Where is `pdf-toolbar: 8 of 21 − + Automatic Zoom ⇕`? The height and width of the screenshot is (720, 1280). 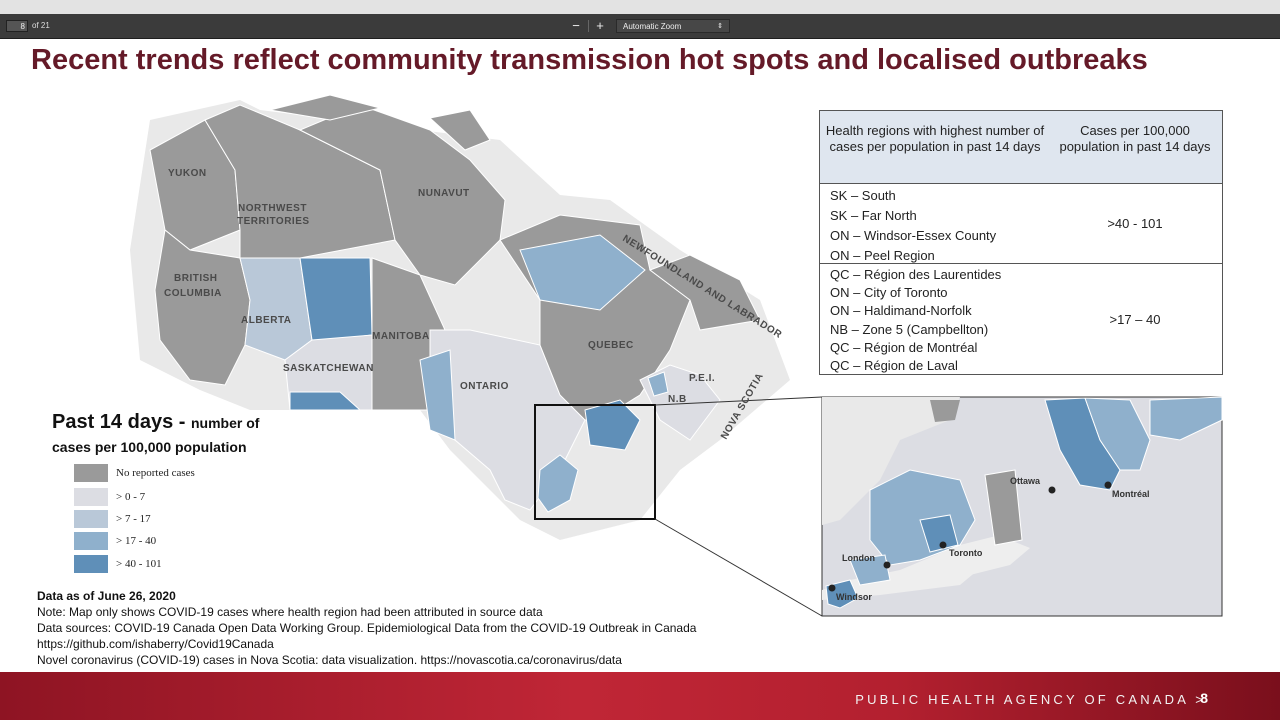
pdf-toolbar: 8 of 21 − + Automatic Zoom ⇕ is located at coordinates (640, 26).